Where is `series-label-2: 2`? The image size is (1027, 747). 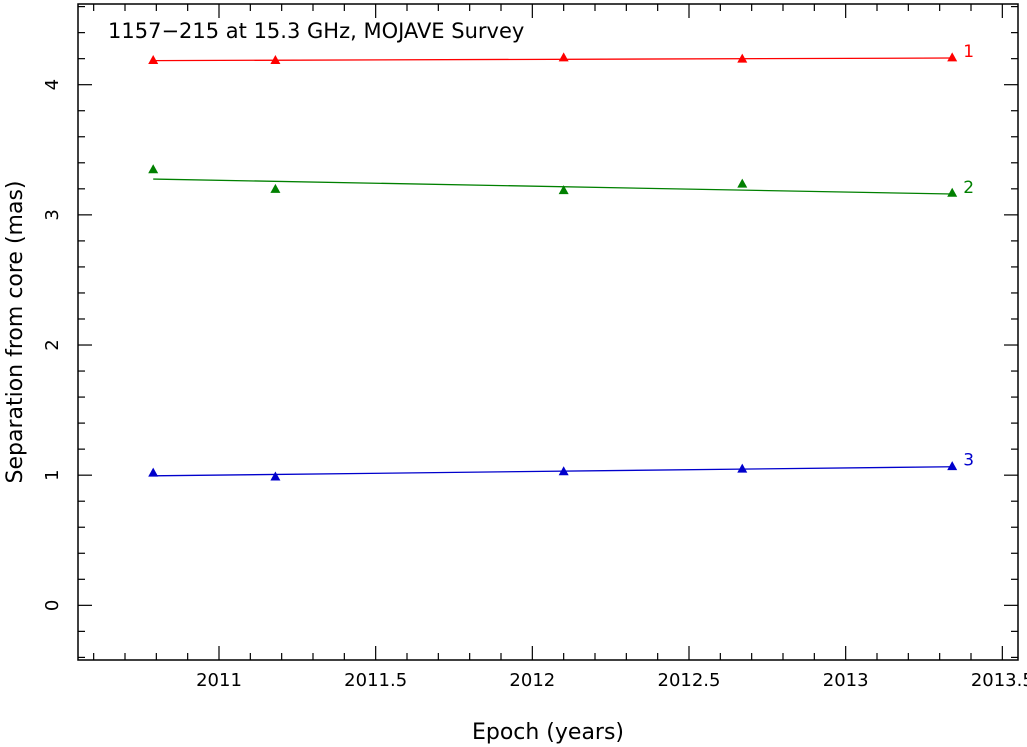
series-label-2: 2 is located at coordinates (968, 188).